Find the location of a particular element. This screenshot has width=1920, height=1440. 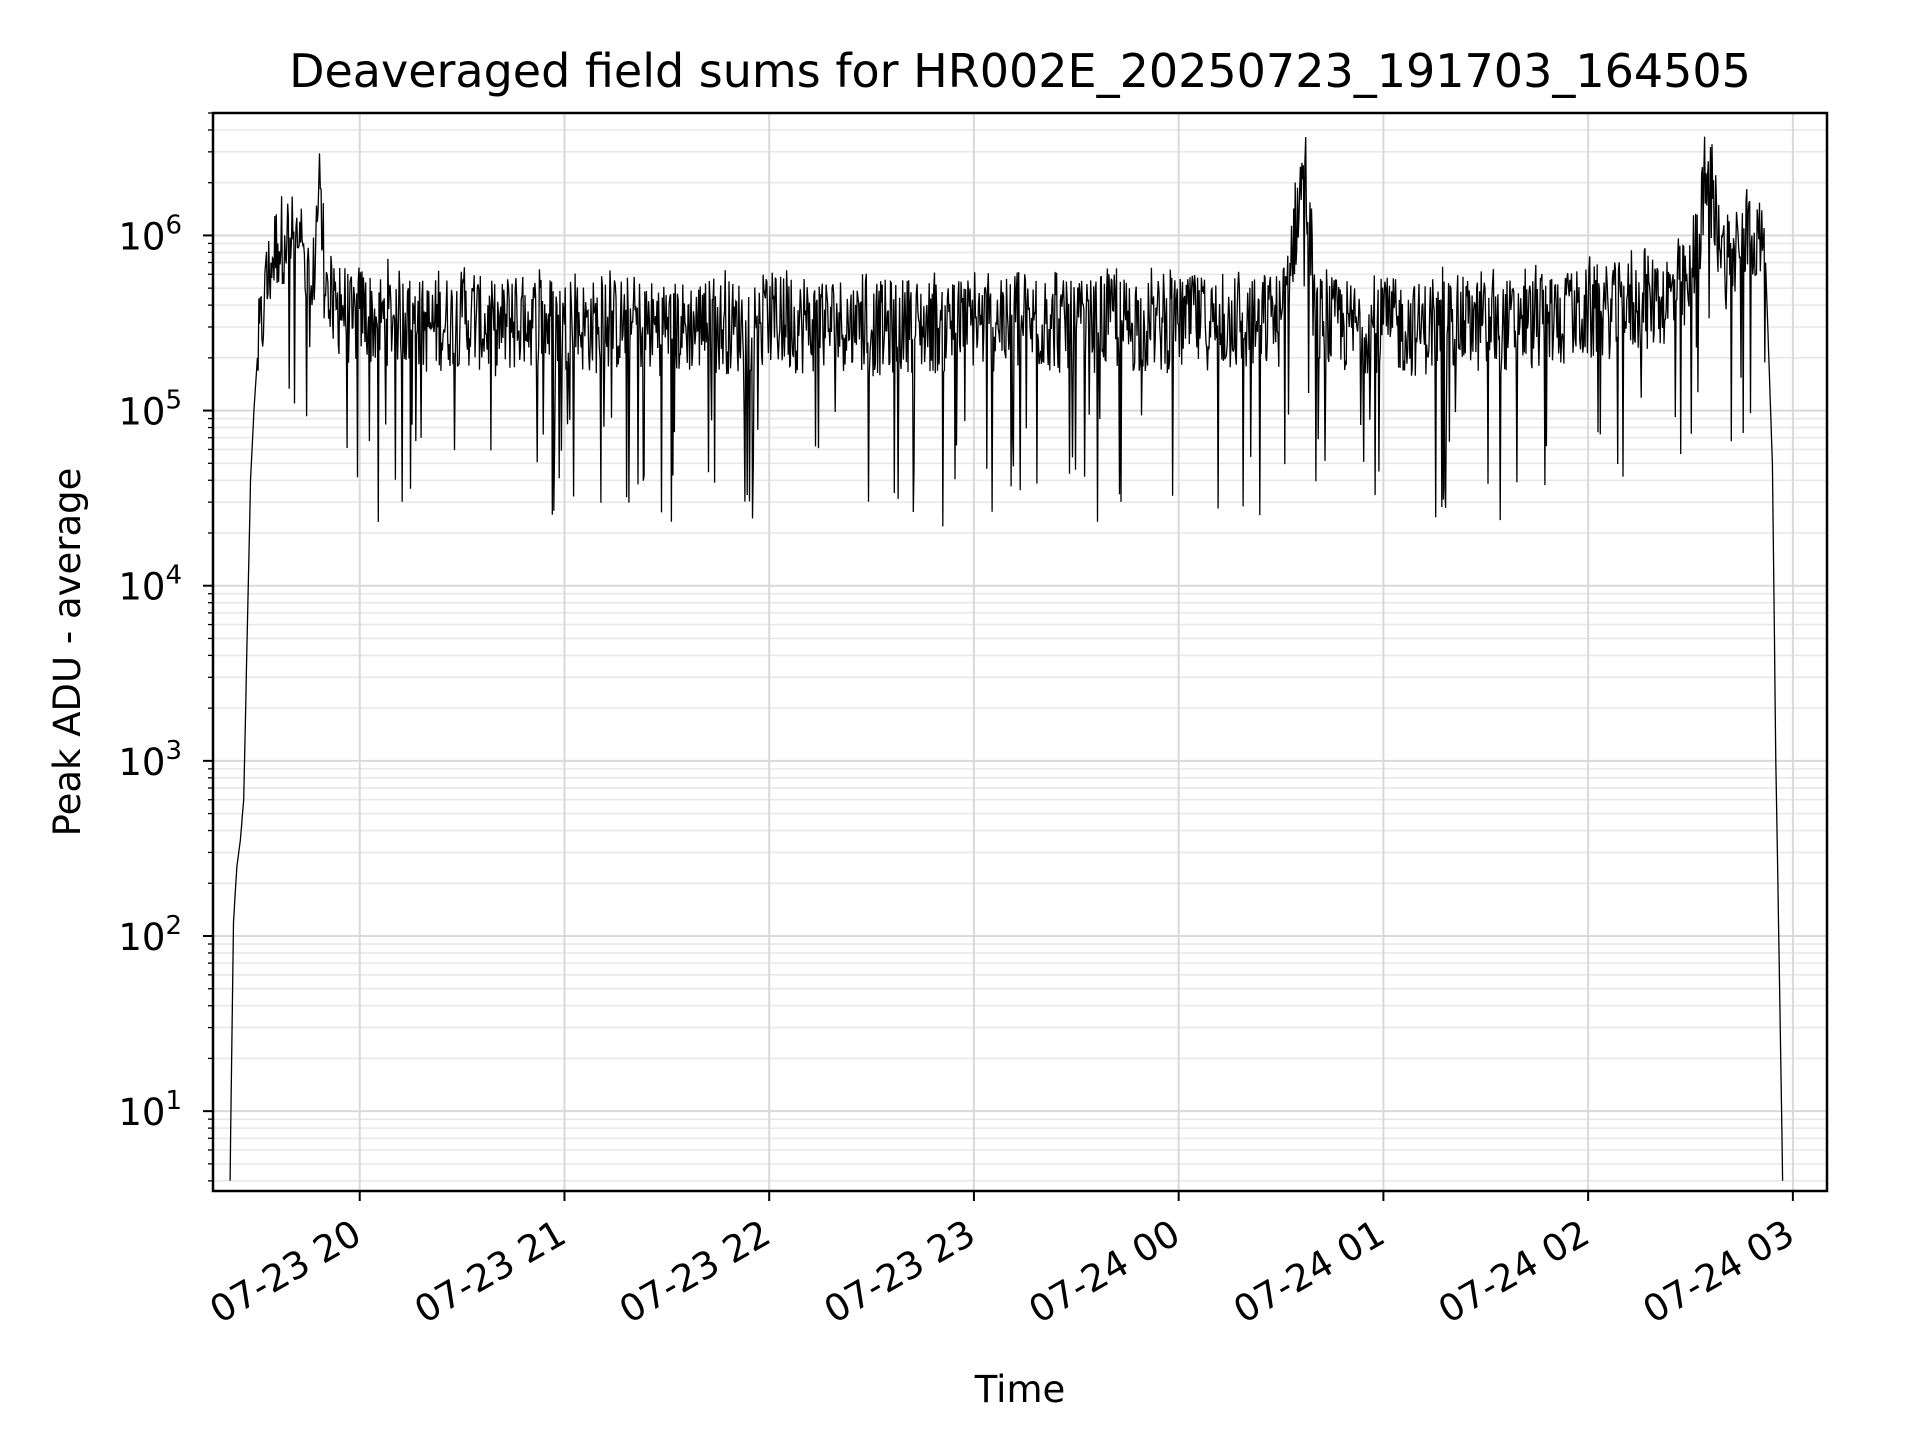

y-tick-label: 101 is located at coordinates (150, 1110).